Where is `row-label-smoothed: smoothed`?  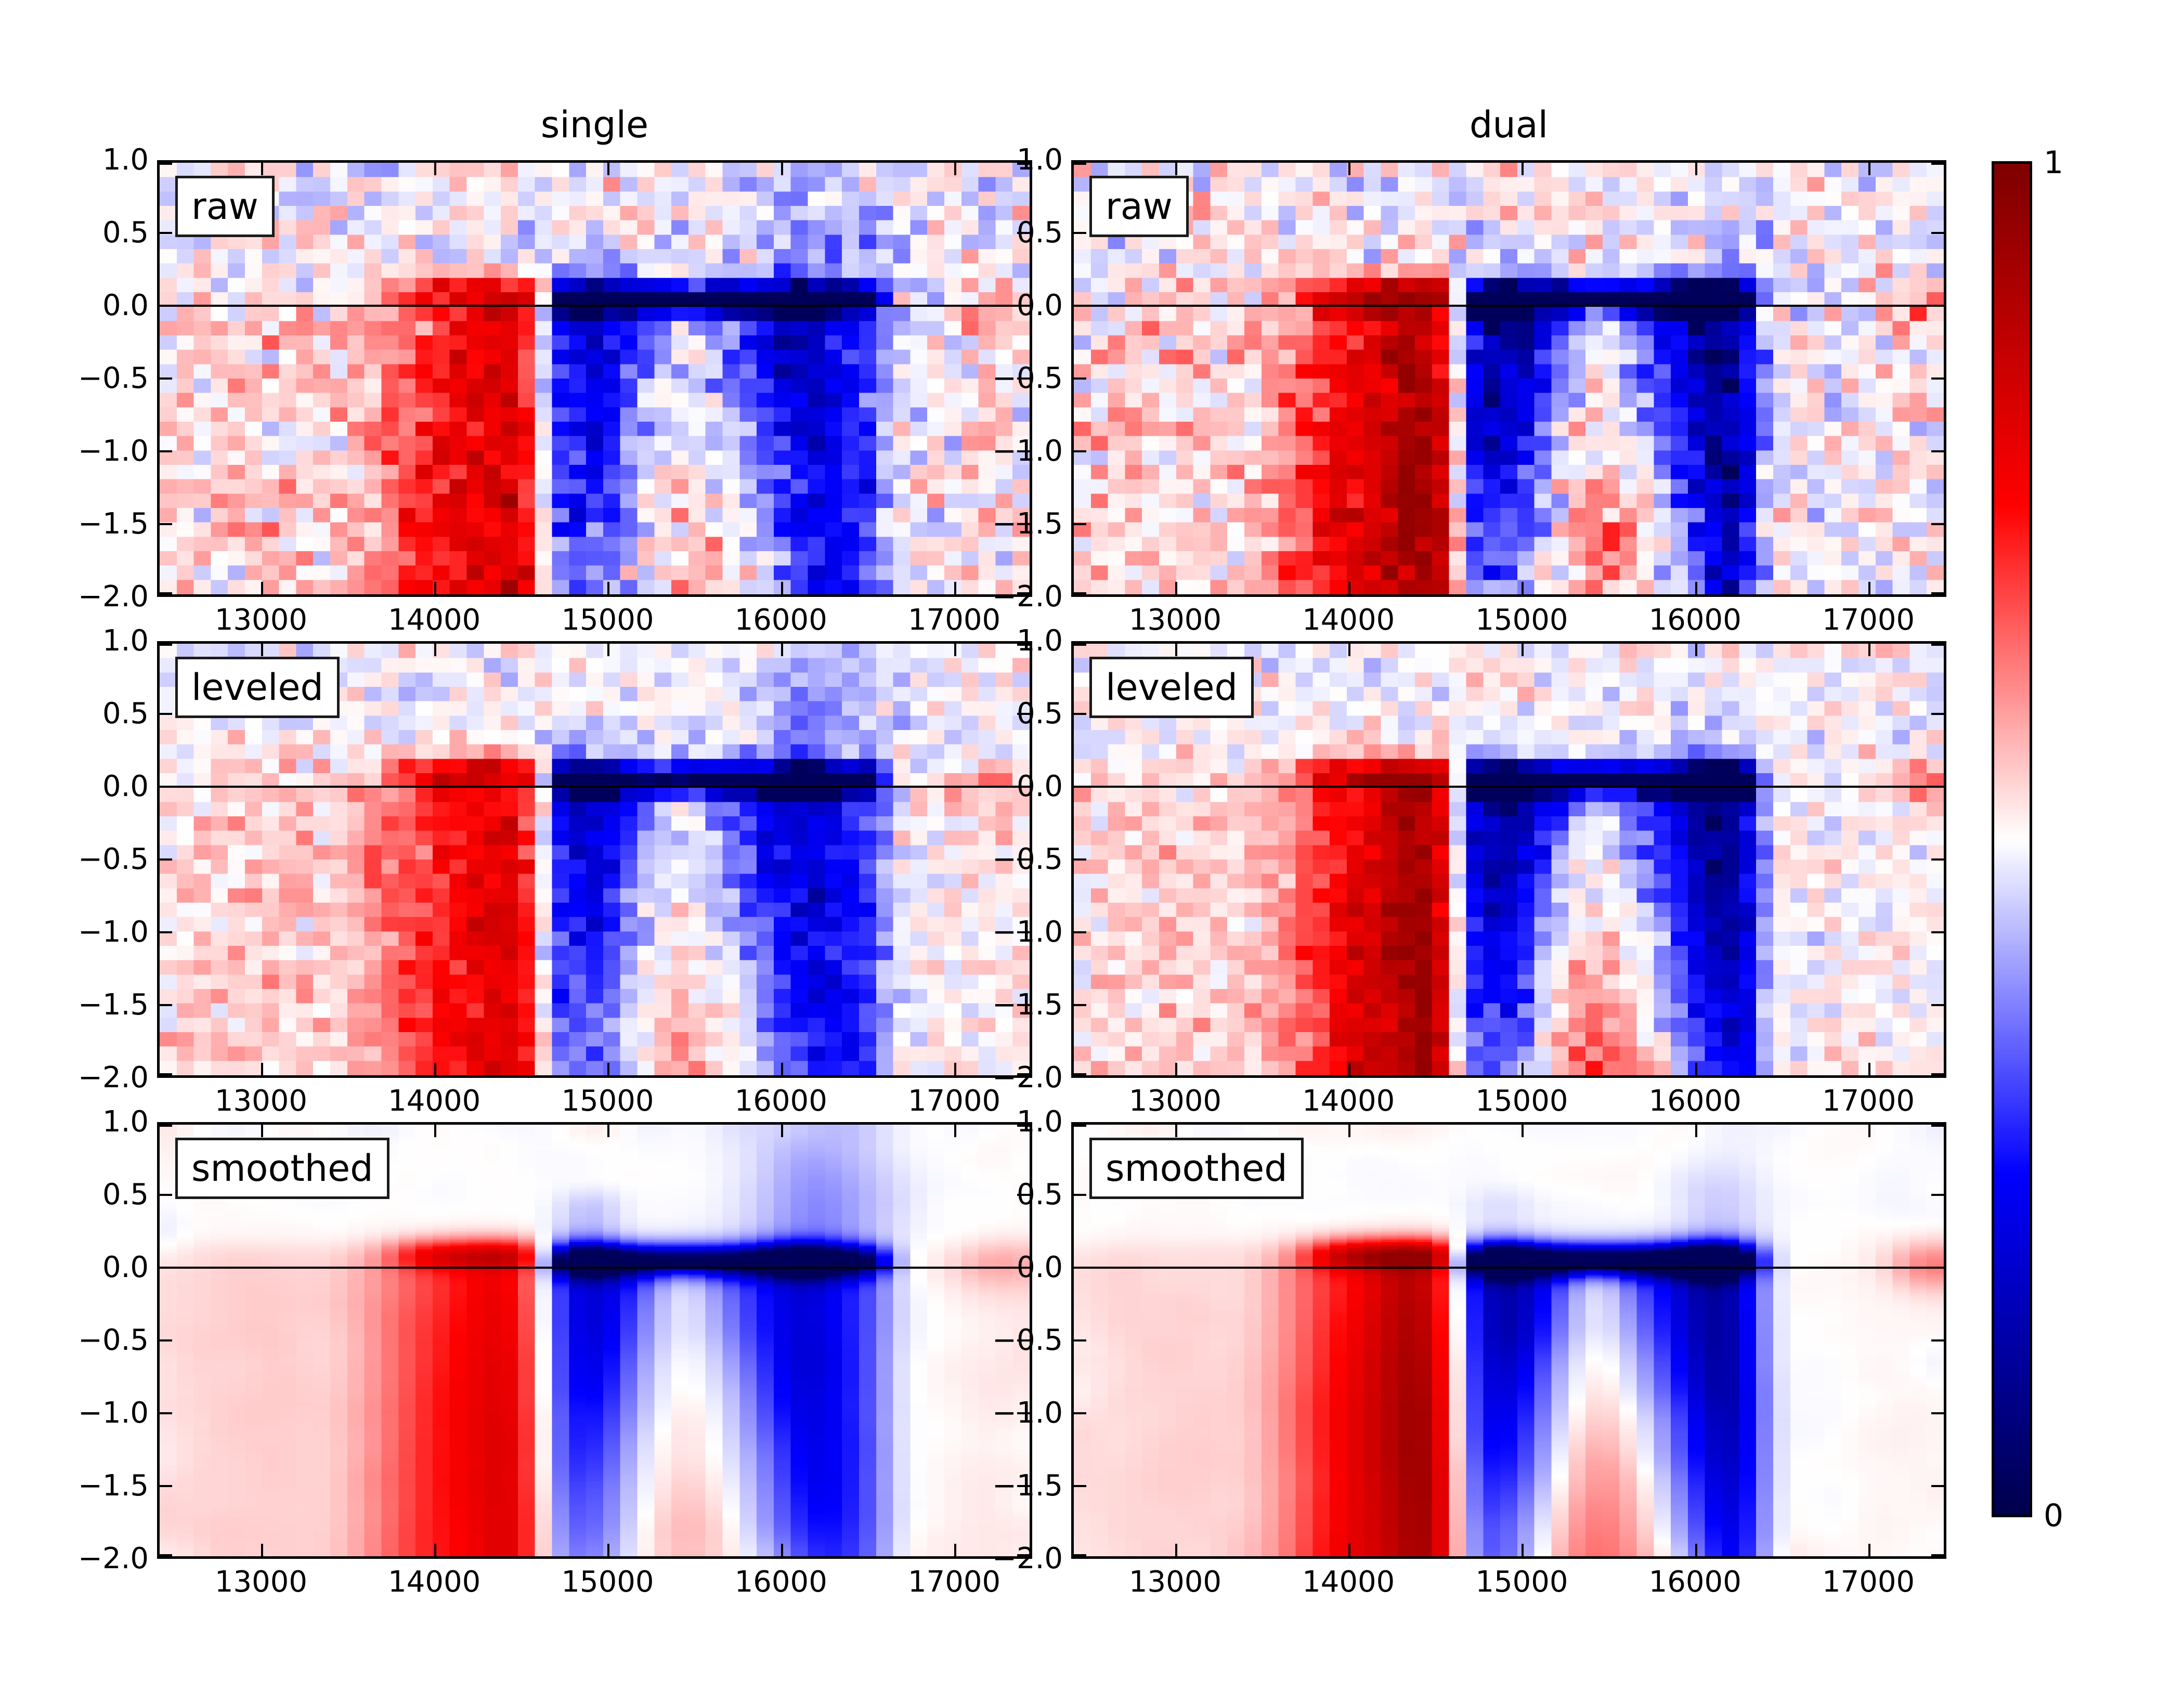 row-label-smoothed: smoothed is located at coordinates (1196, 1168).